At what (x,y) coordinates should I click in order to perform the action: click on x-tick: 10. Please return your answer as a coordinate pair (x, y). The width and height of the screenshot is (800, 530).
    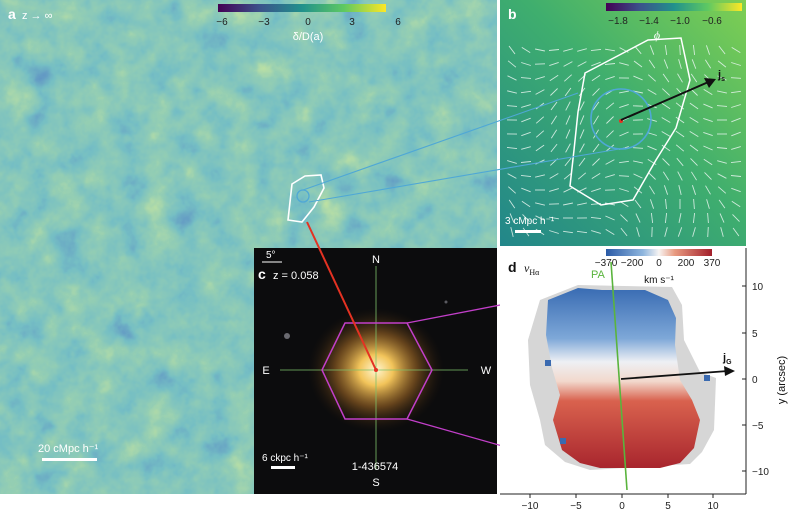
    Looking at the image, I should click on (713, 506).